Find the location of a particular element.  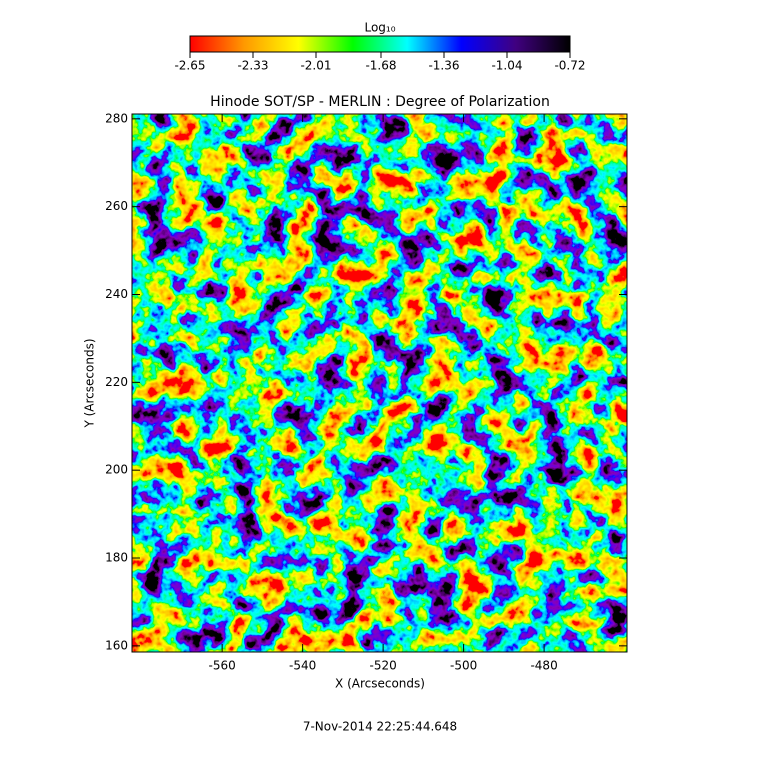

y-tick-label: 180 is located at coordinates (116, 558).